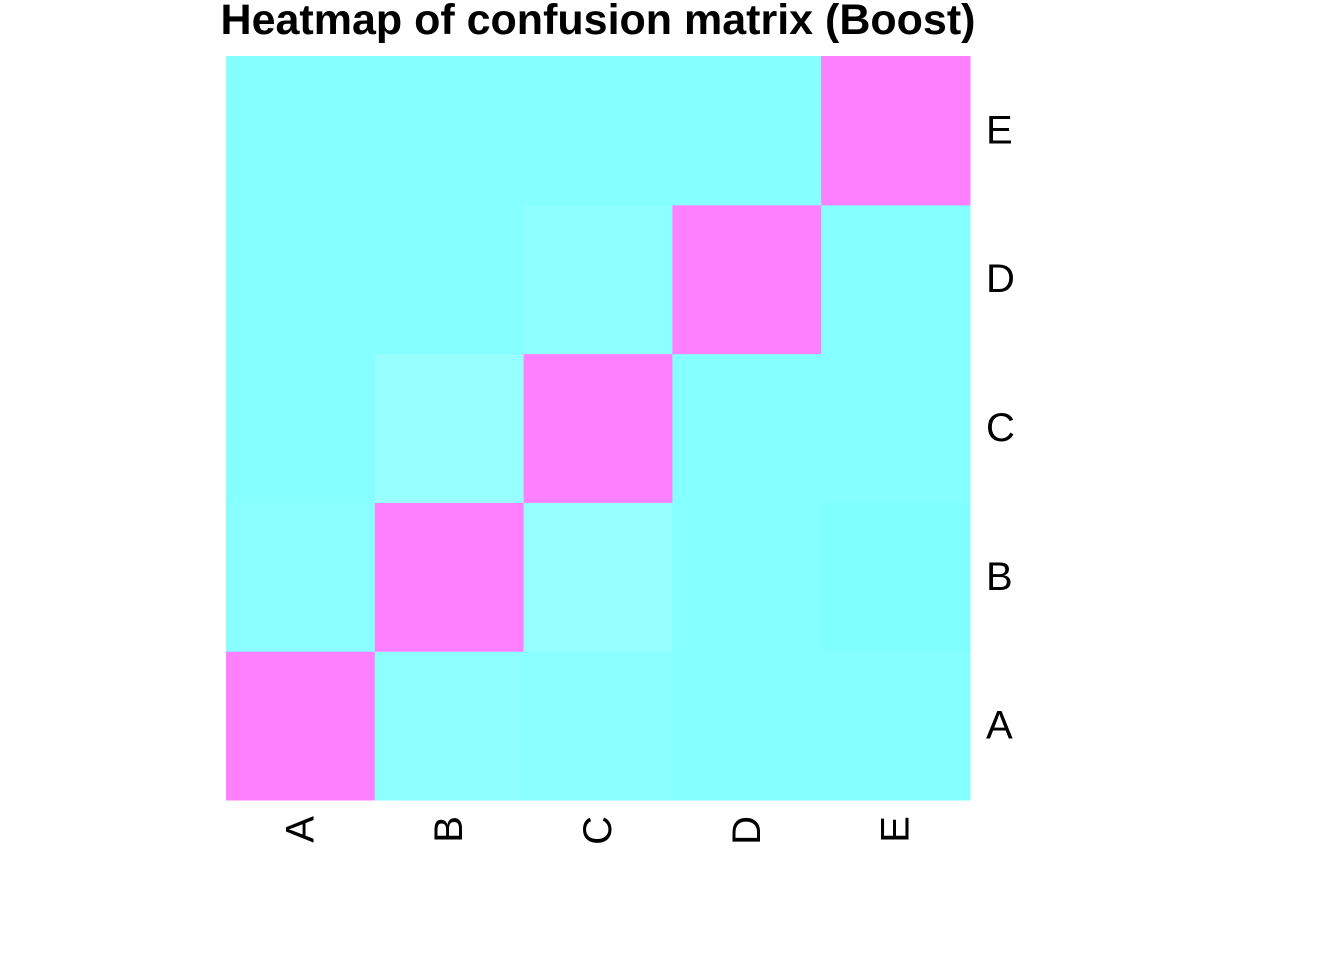 This screenshot has height=960, width=1344. Describe the element at coordinates (896, 279) in the screenshot. I see `heatmap-cell-e-d` at that location.